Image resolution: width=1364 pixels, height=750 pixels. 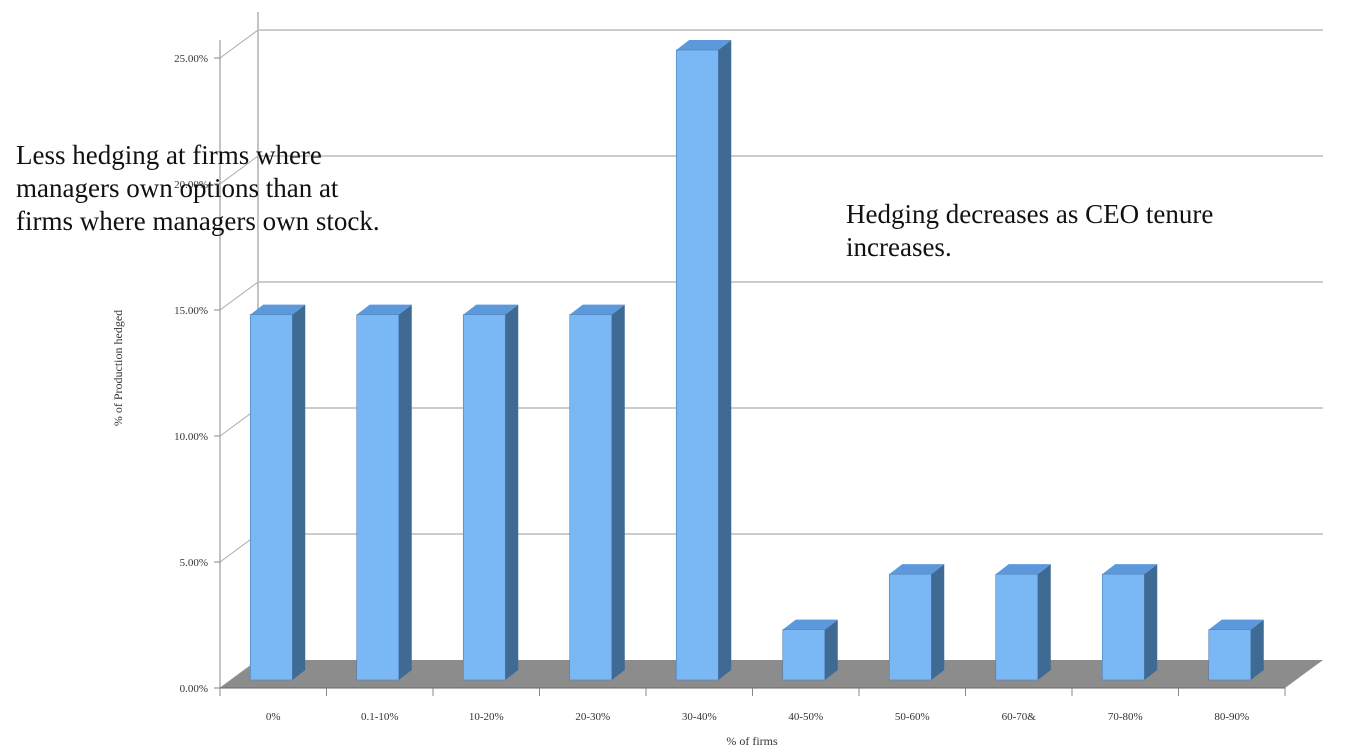 What do you see at coordinates (191, 437) in the screenshot?
I see `y-tick-label: 10.00%` at bounding box center [191, 437].